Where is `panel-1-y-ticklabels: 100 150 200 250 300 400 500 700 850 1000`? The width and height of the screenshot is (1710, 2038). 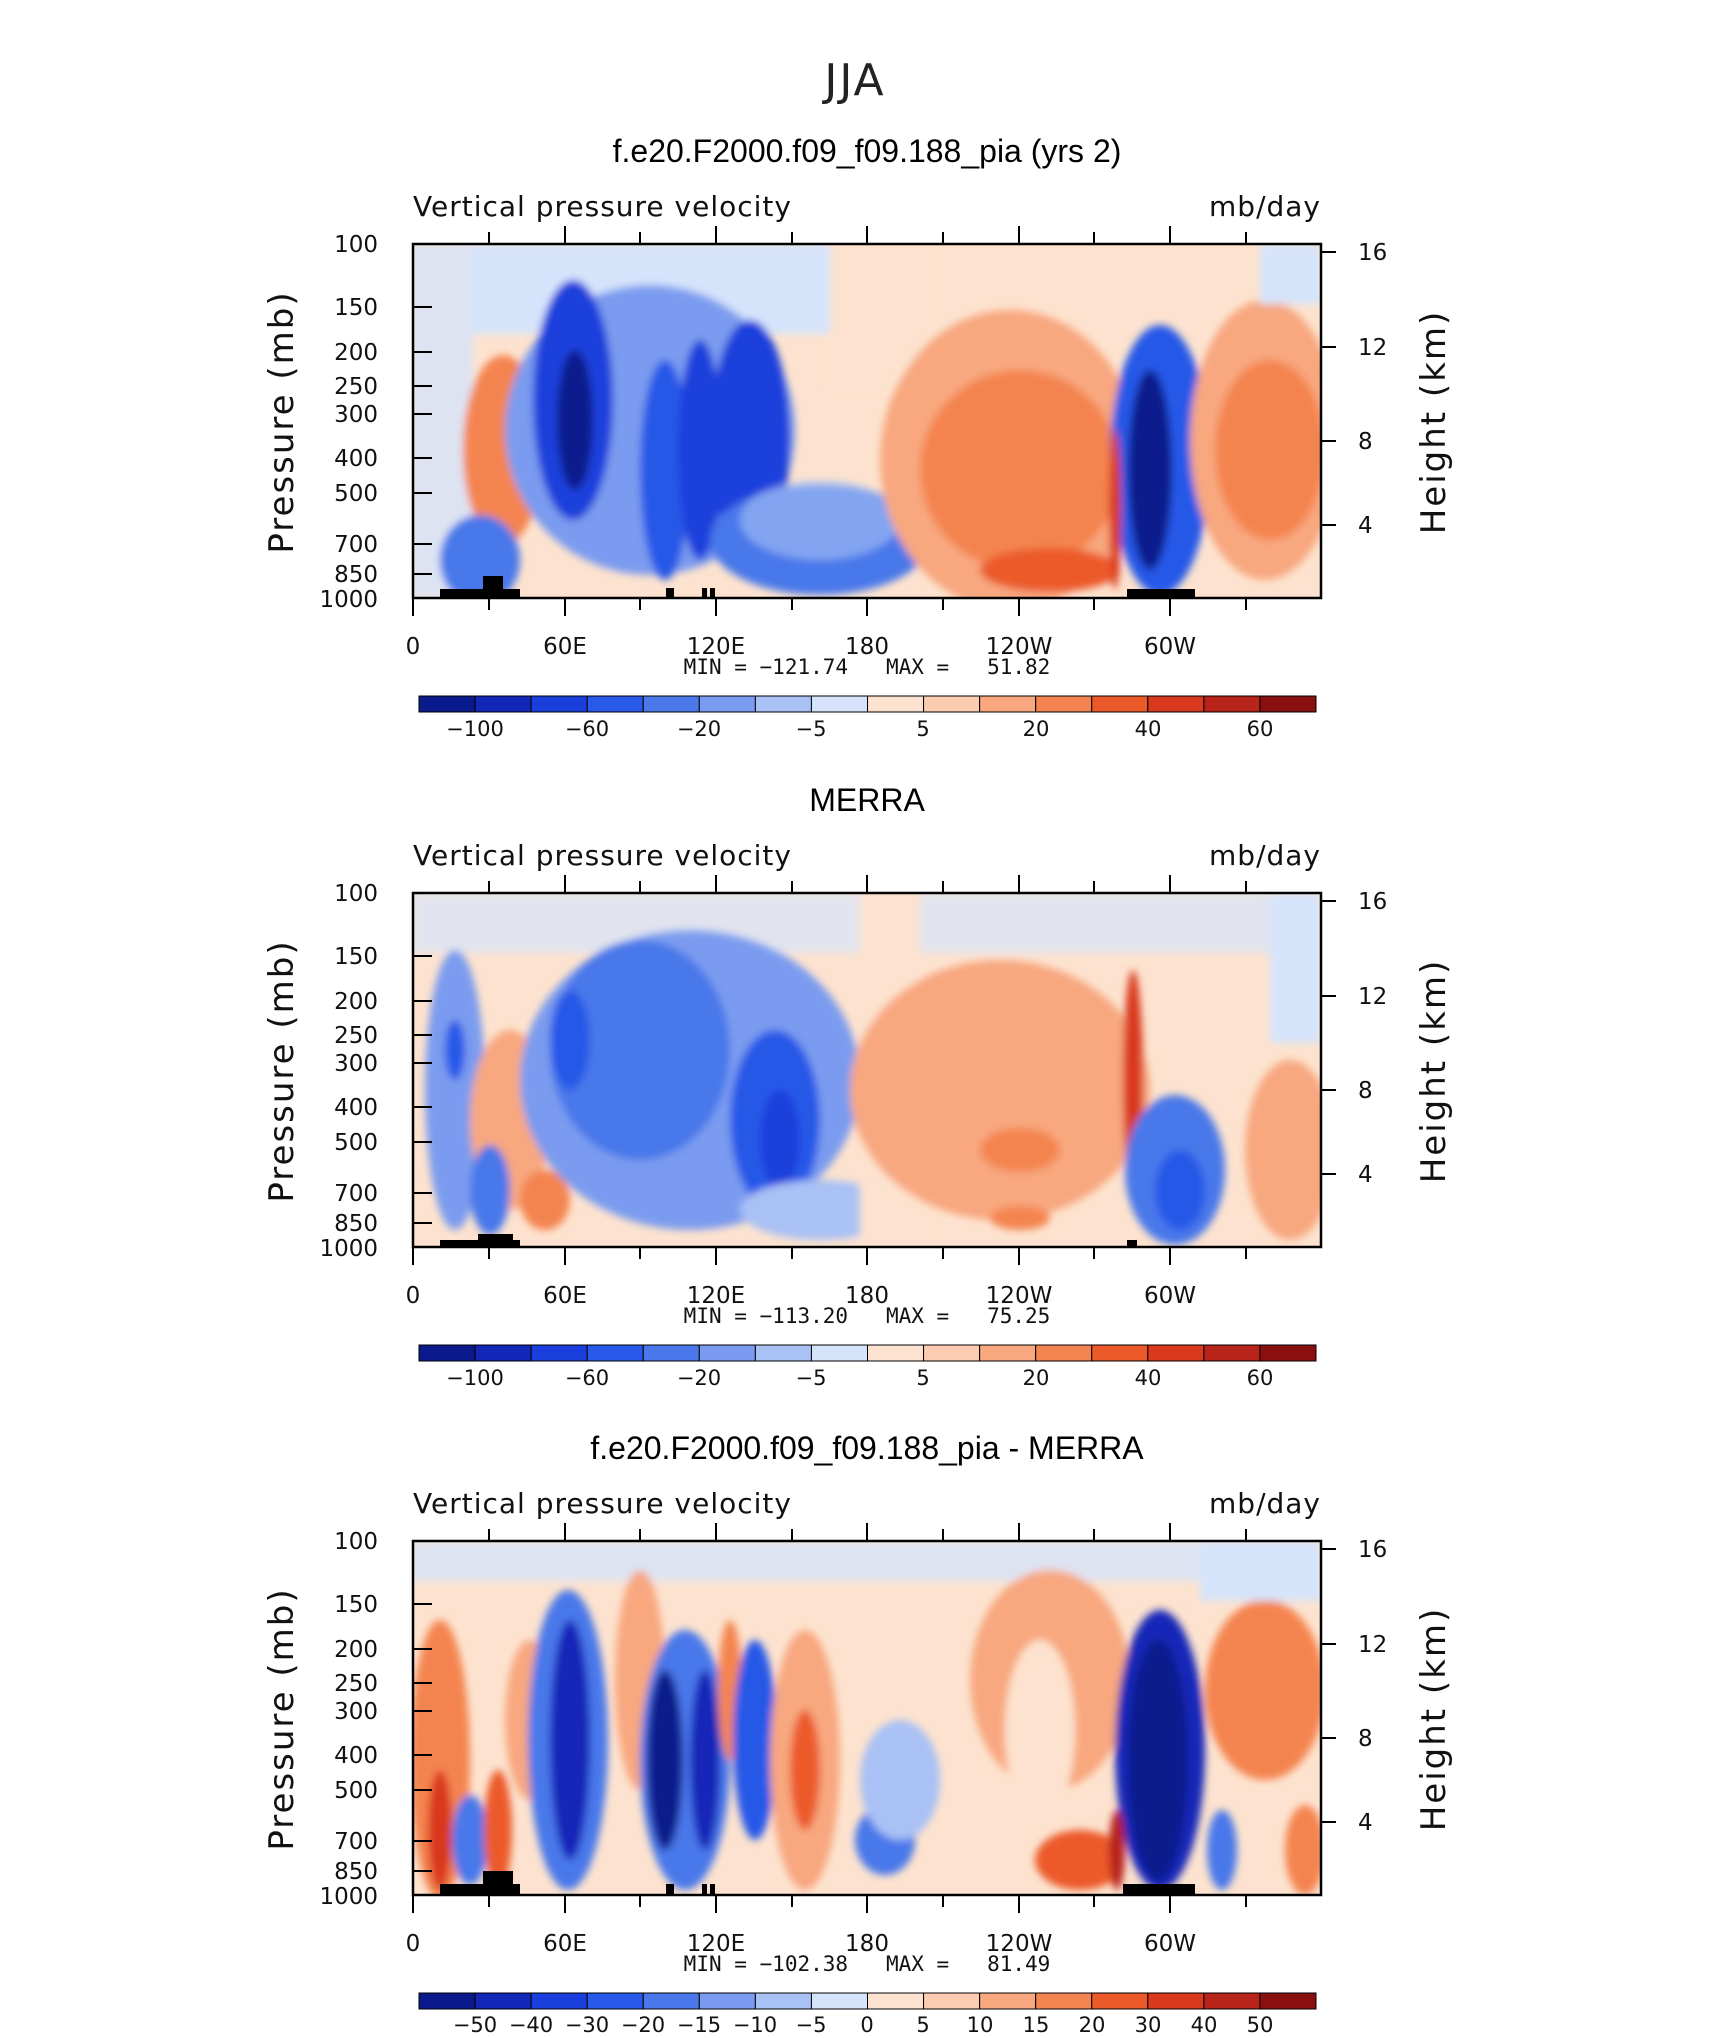 panel-1-y-ticklabels: 100 150 200 250 300 400 500 700 850 1000 is located at coordinates (348, 422).